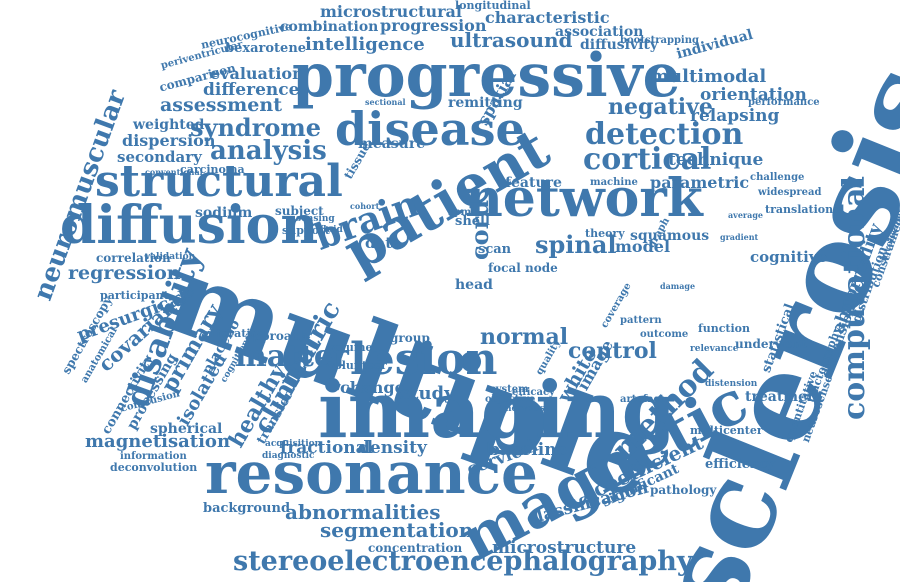 This screenshot has width=900, height=582. I want to click on word-subject: subject, so click(299, 211).